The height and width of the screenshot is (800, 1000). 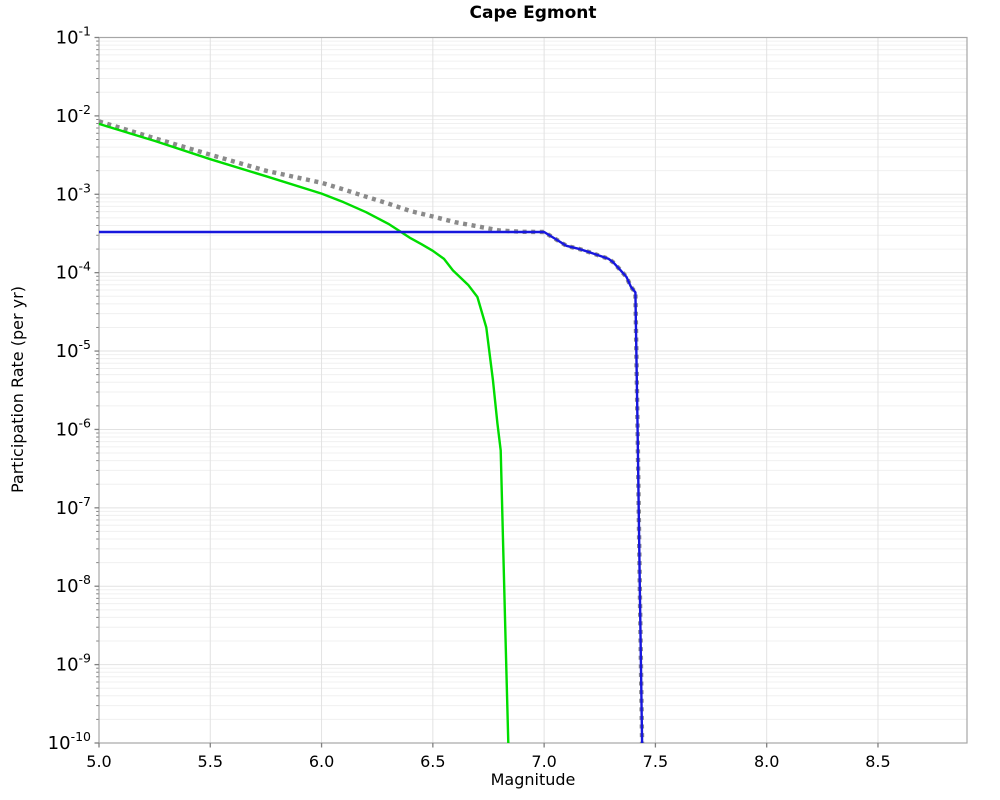 I want to click on y-tick-label: 10⁻⁴, so click(x=73, y=271).